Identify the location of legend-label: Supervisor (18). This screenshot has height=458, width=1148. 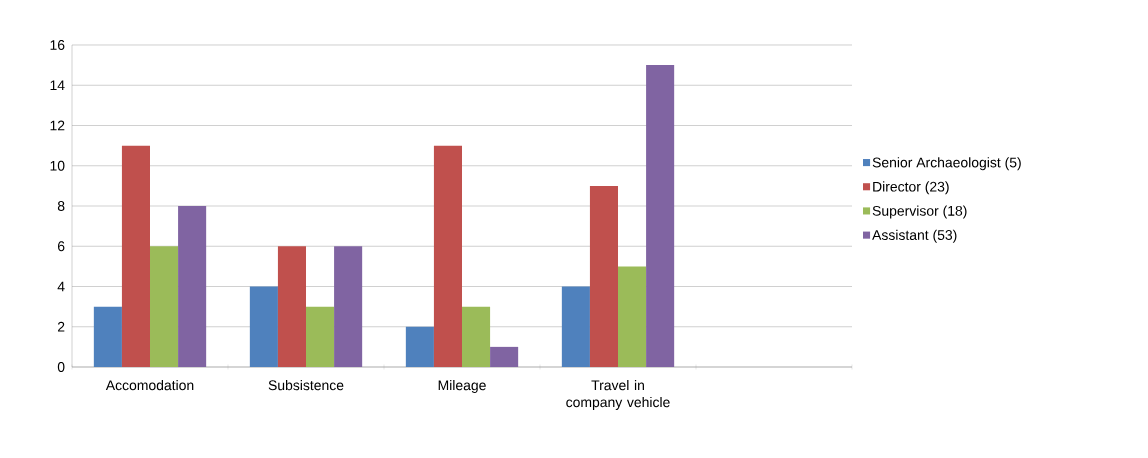
(919, 212).